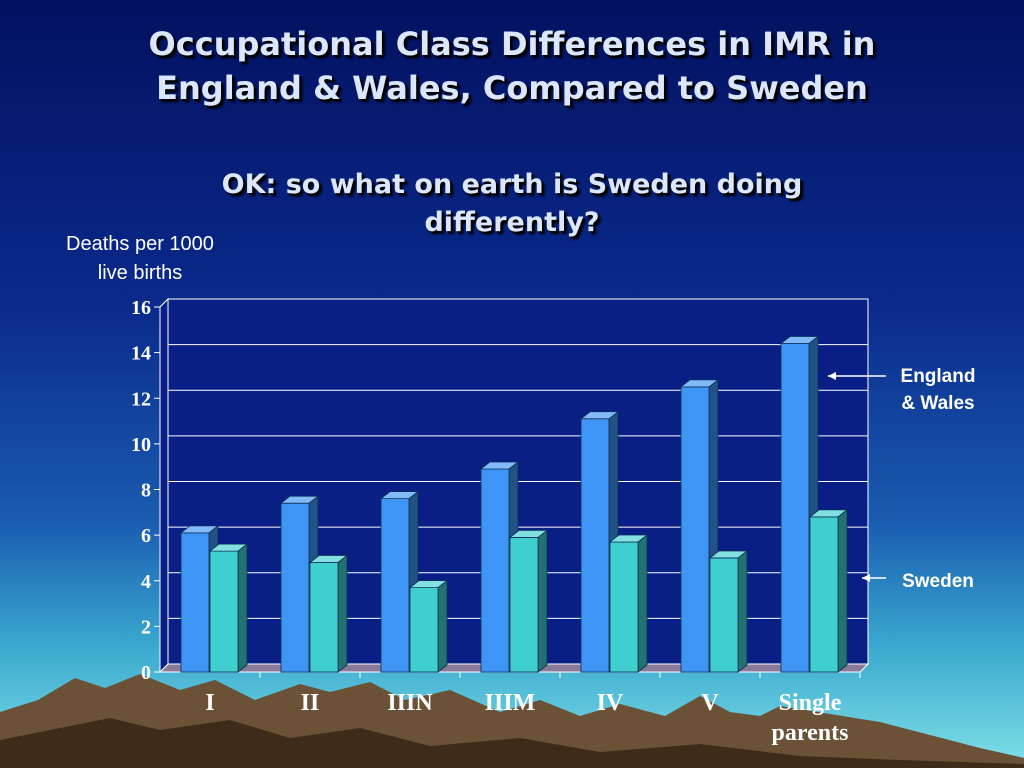 Image resolution: width=1024 pixels, height=768 pixels. Describe the element at coordinates (742, 611) in the screenshot. I see `bar-sweden-5-side` at that location.